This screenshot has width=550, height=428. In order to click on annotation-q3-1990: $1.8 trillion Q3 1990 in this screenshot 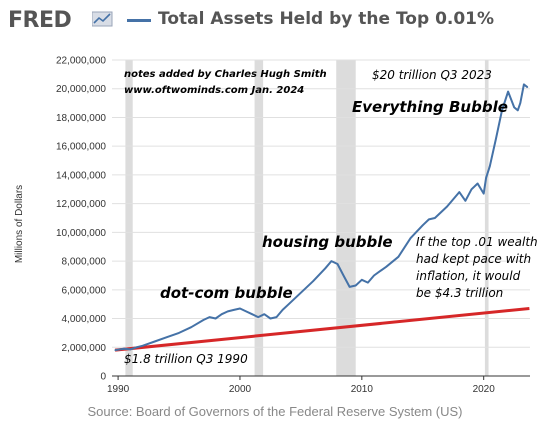, I will do `click(186, 359)`.